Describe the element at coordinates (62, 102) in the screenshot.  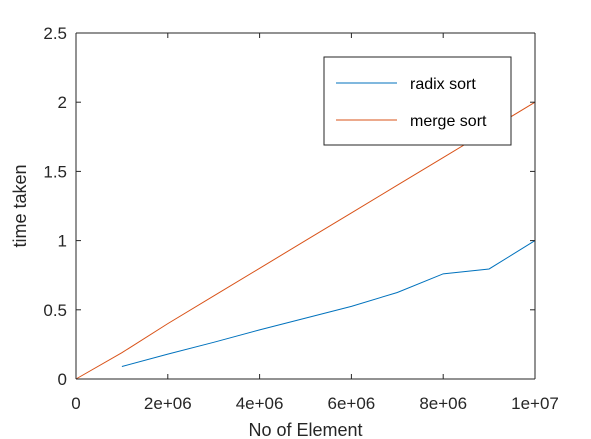
I see `y-tick-label: 2` at that location.